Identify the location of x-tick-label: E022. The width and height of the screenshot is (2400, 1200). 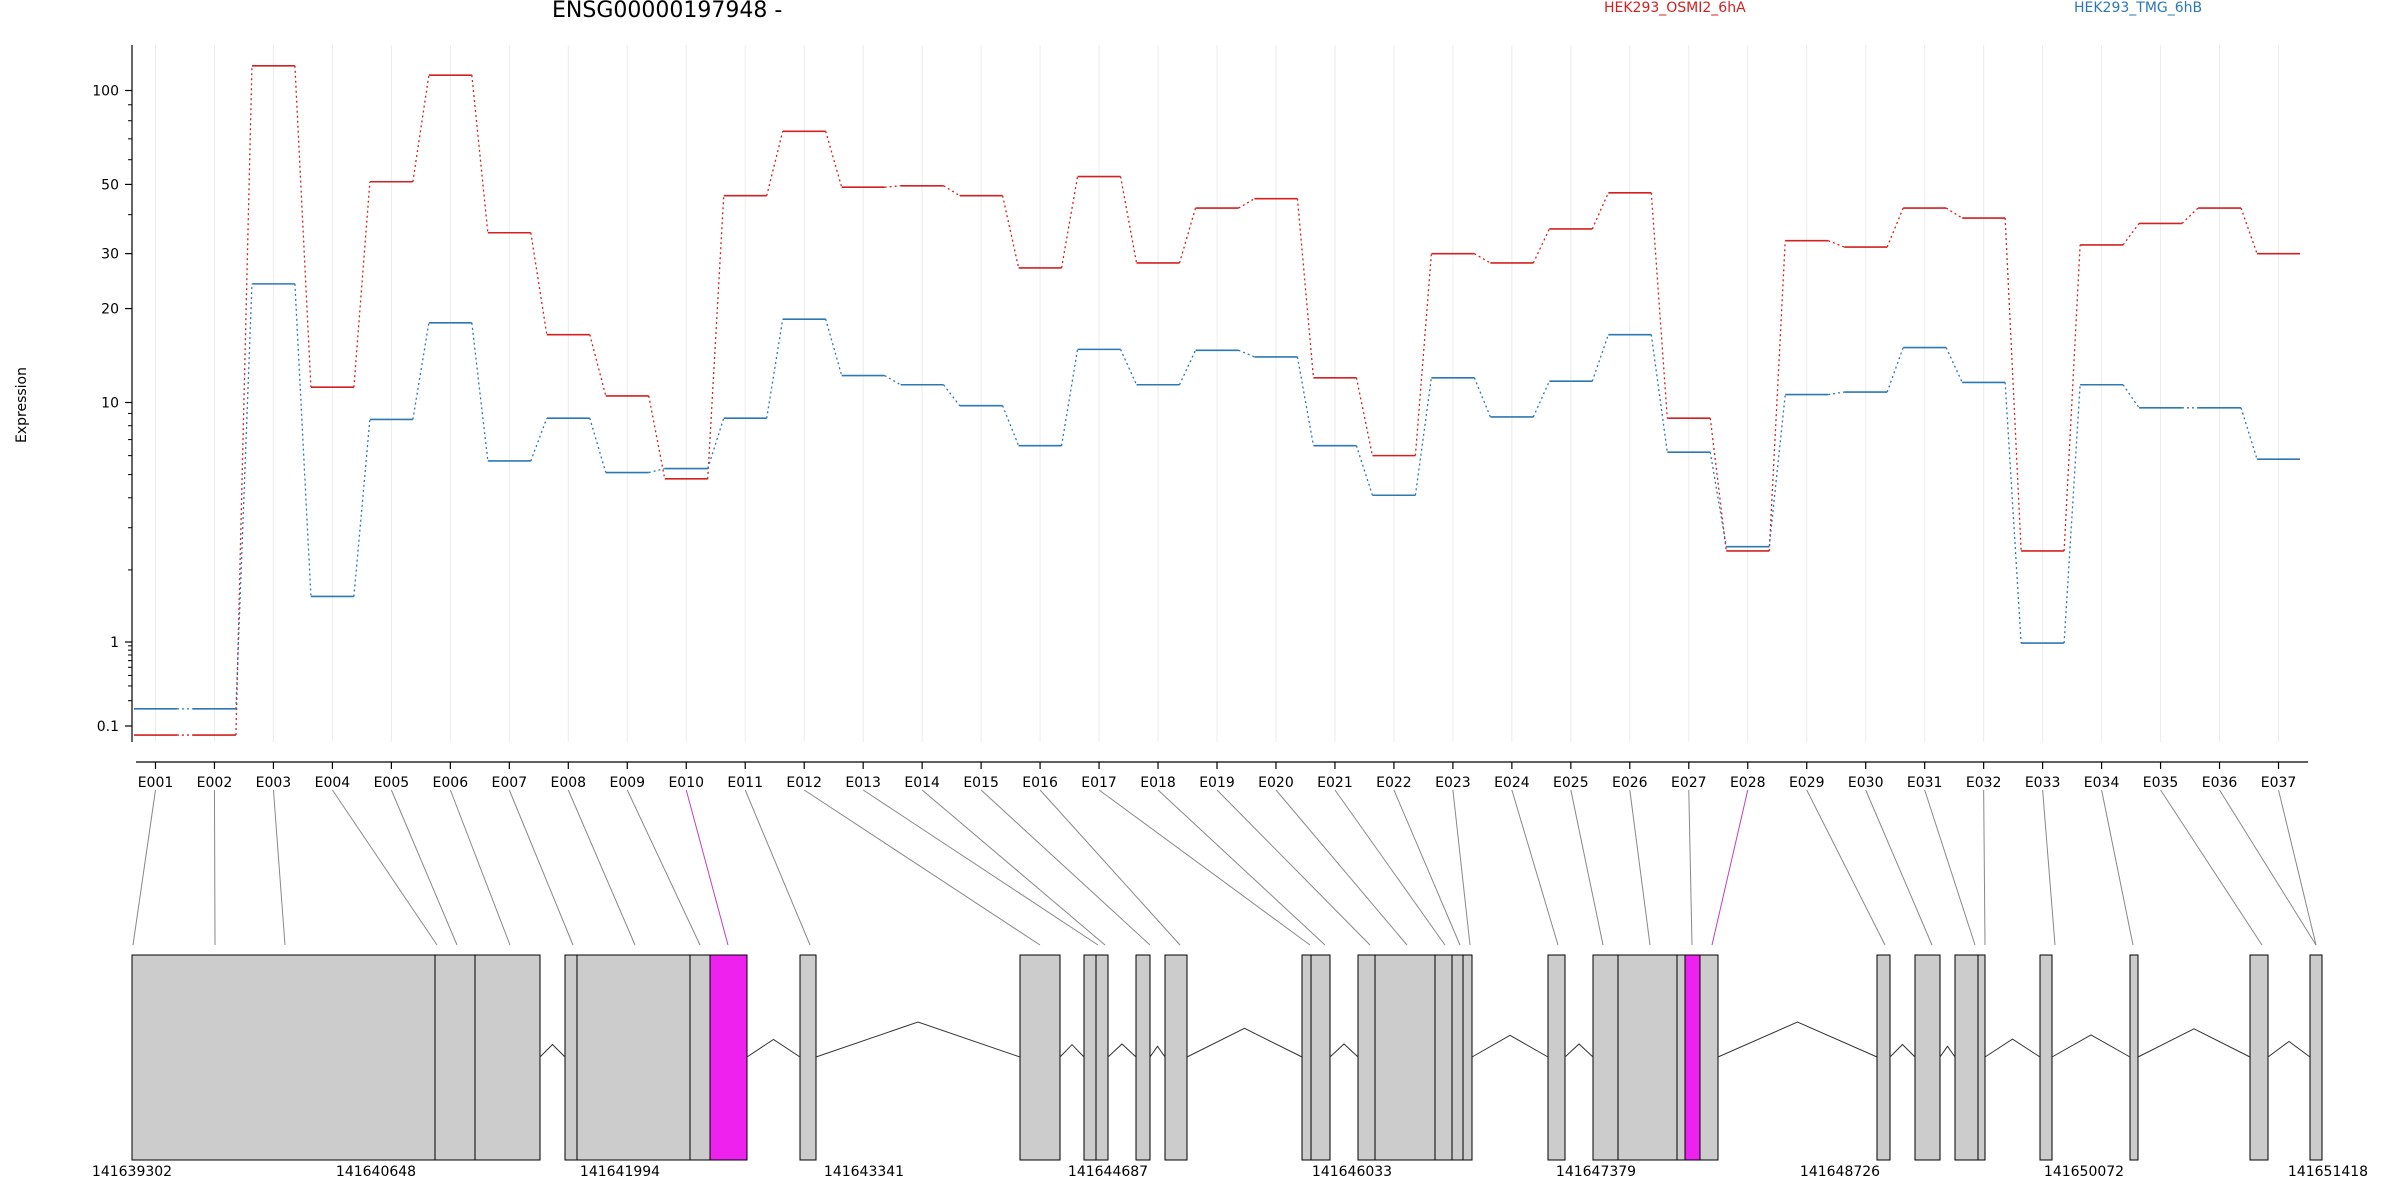
(1394, 783).